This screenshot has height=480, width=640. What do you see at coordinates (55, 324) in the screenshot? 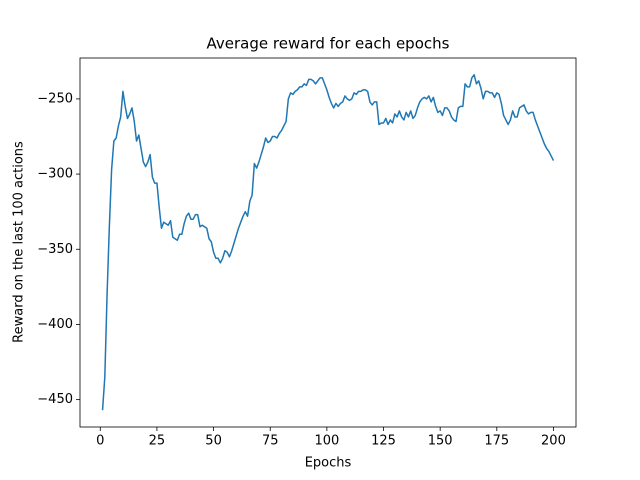
I see `y-tick-label: −400` at bounding box center [55, 324].